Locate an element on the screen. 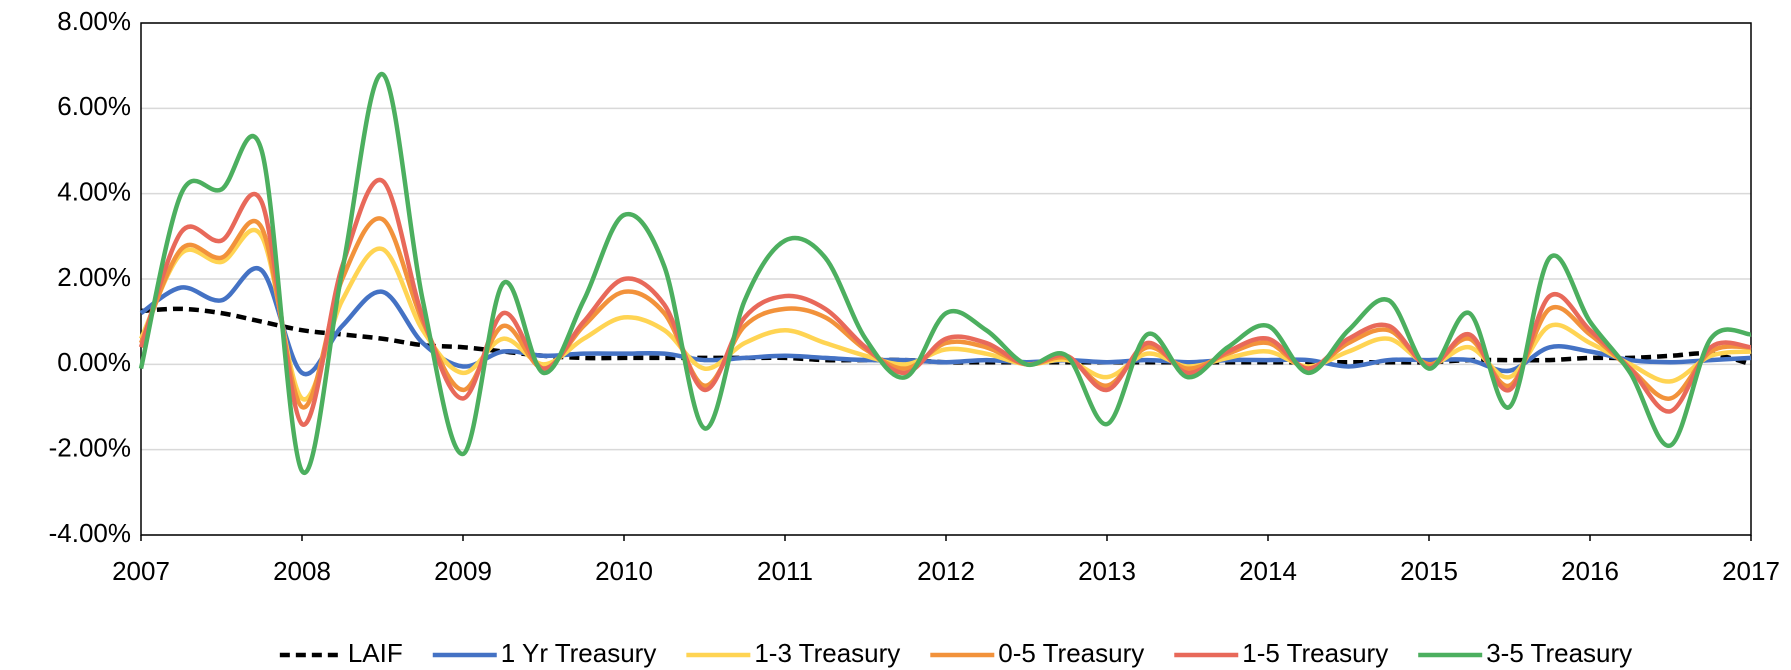  y-tick-label: 8.00% is located at coordinates (94, 21).